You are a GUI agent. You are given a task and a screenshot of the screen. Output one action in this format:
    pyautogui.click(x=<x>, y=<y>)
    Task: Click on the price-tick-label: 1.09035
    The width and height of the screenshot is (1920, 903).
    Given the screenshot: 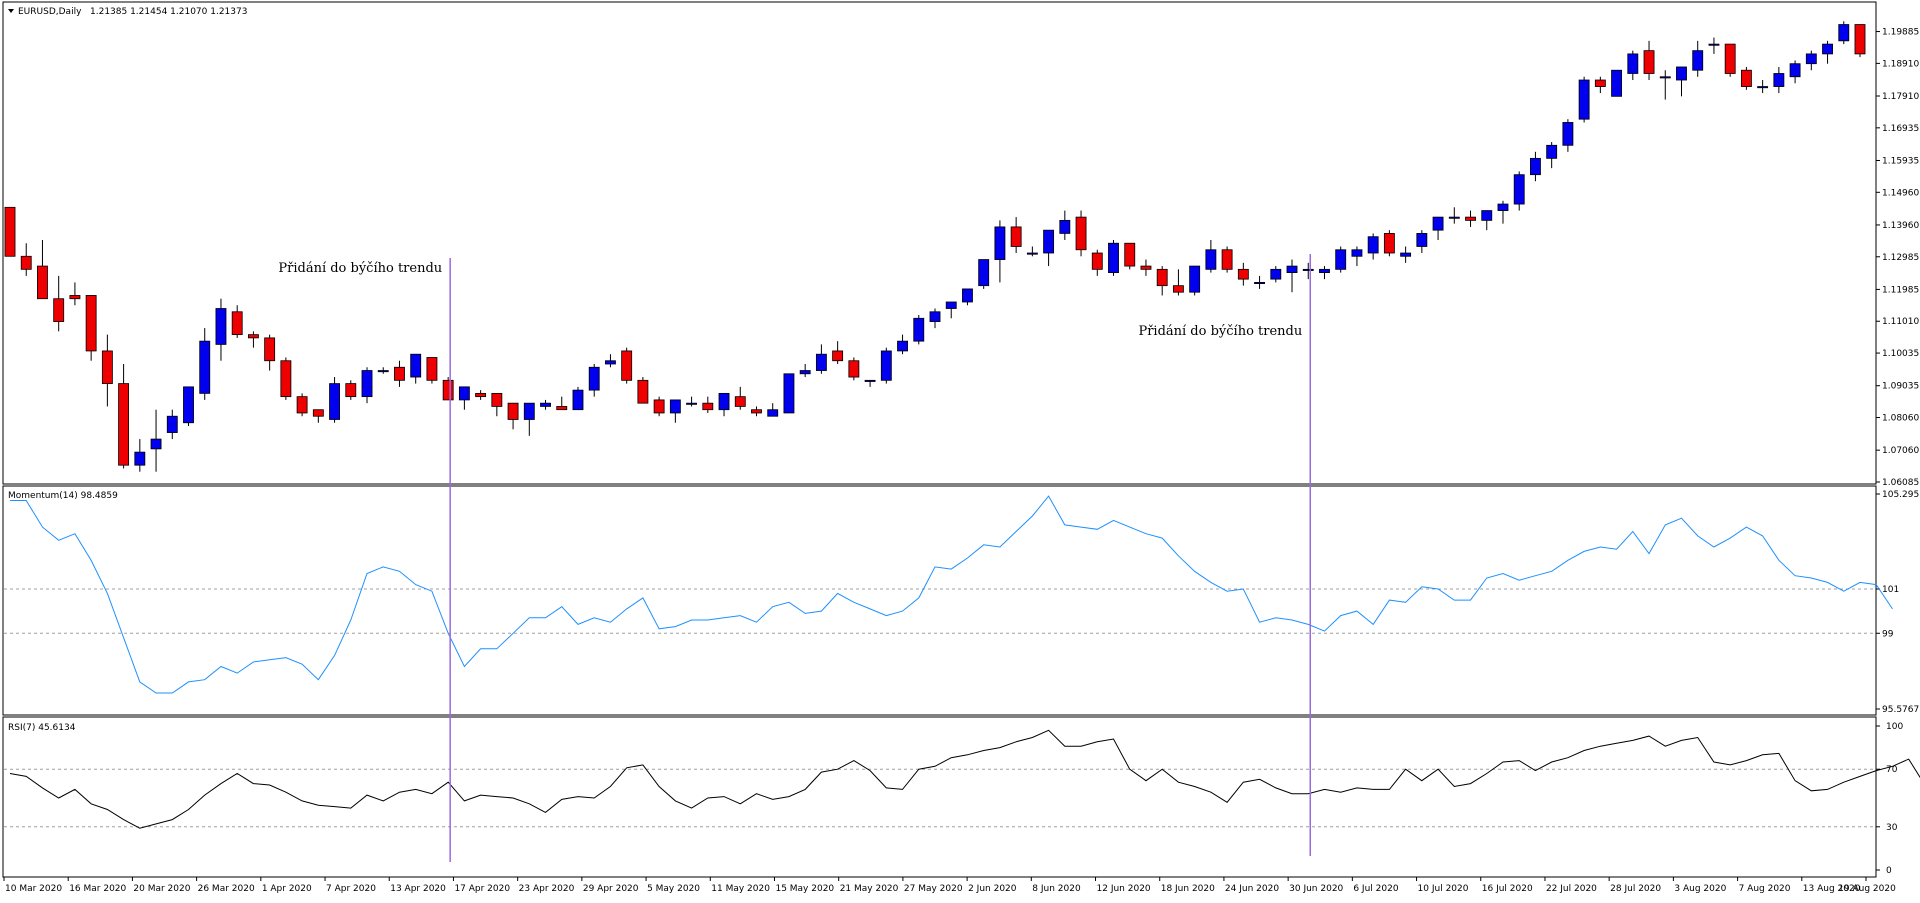 What is the action you would take?
    pyautogui.click(x=1900, y=387)
    